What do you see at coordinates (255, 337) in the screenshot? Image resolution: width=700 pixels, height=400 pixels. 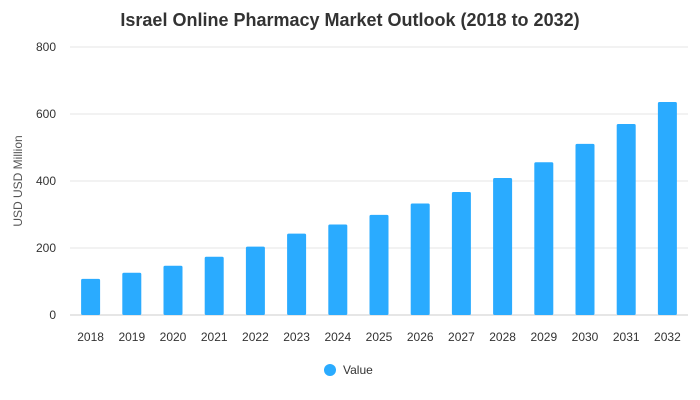 I see `x-tick-label-2022: 2022` at bounding box center [255, 337].